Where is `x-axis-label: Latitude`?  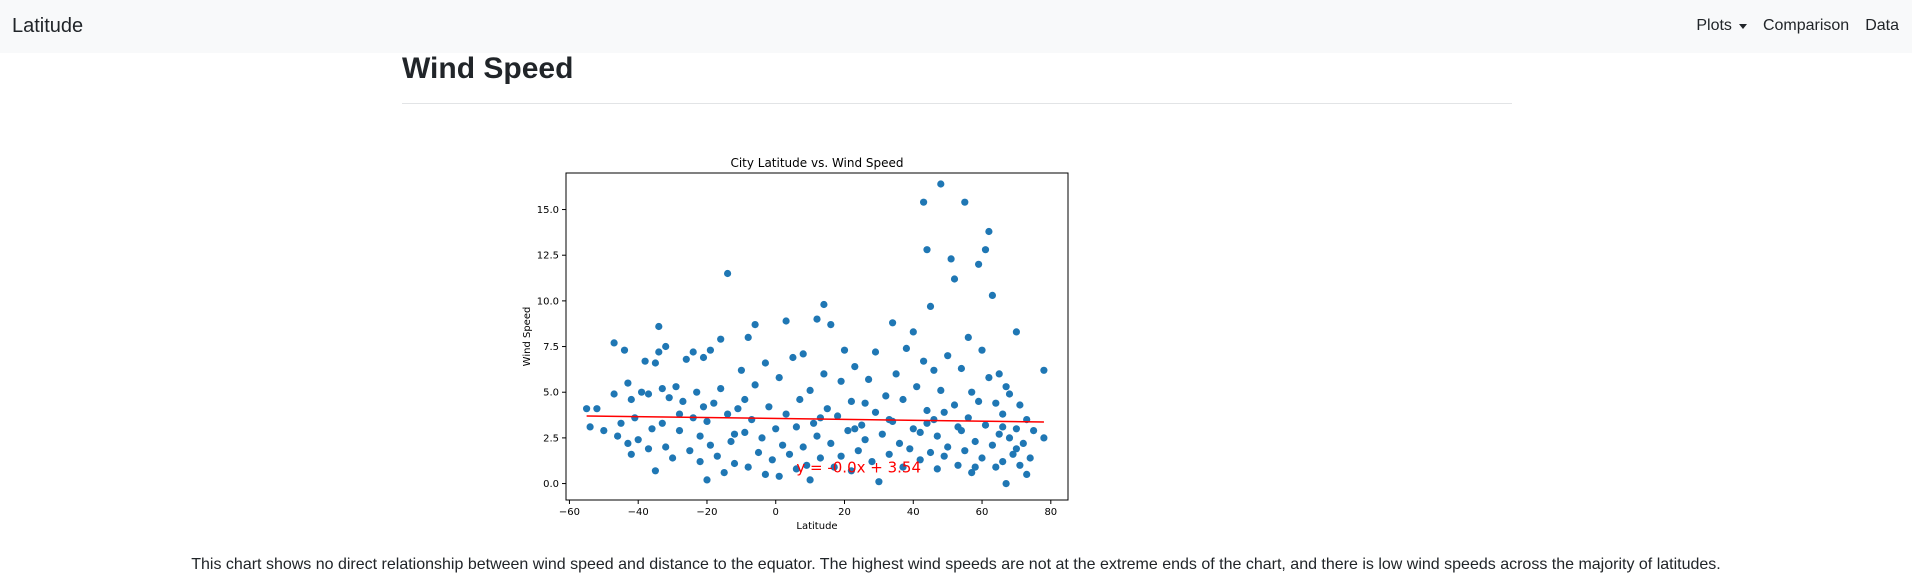 x-axis-label: Latitude is located at coordinates (816, 526).